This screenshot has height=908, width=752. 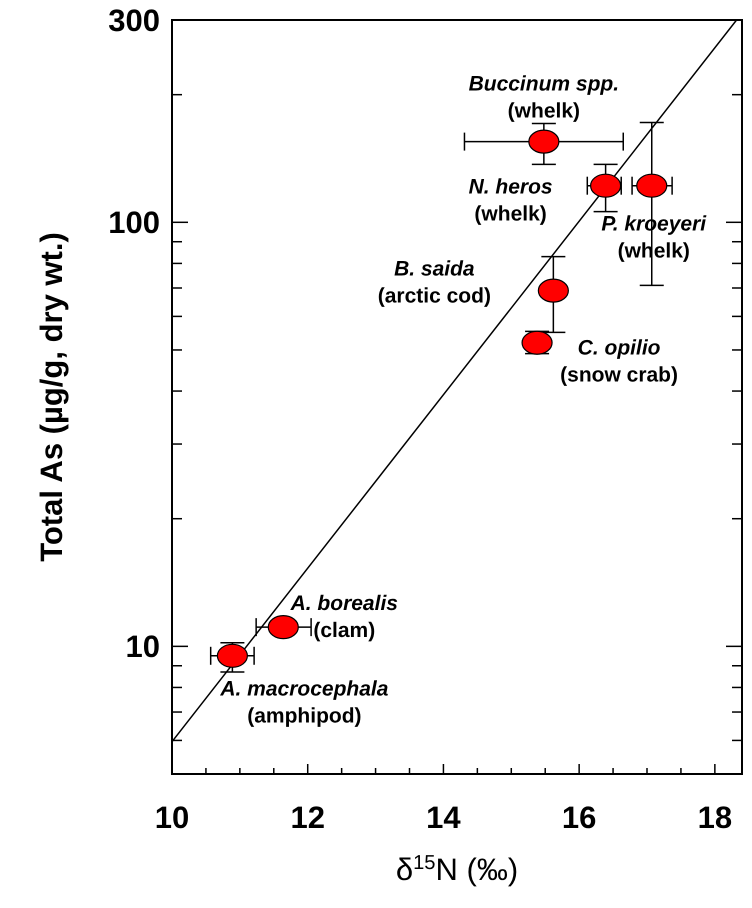 What do you see at coordinates (510, 201) in the screenshot?
I see `annotation: N. heros (whelk)` at bounding box center [510, 201].